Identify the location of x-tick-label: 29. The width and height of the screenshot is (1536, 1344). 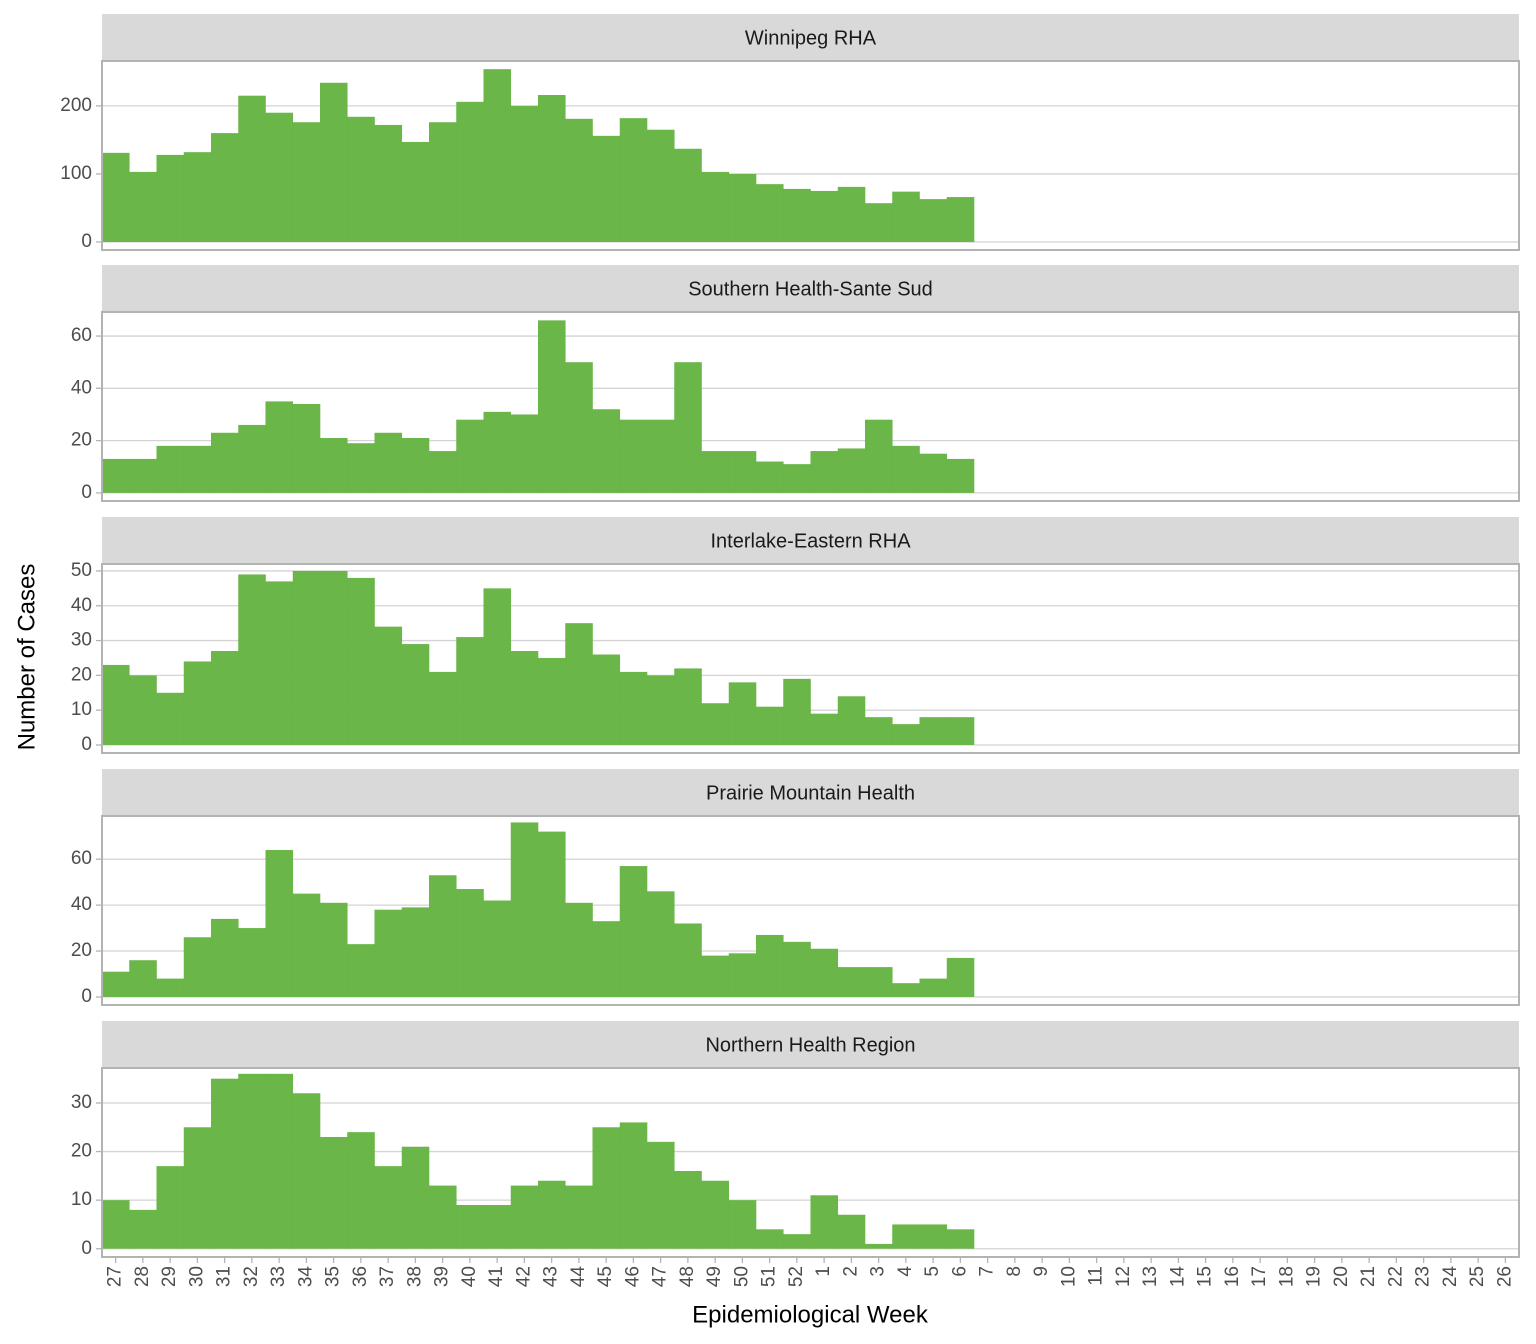
(169, 1276).